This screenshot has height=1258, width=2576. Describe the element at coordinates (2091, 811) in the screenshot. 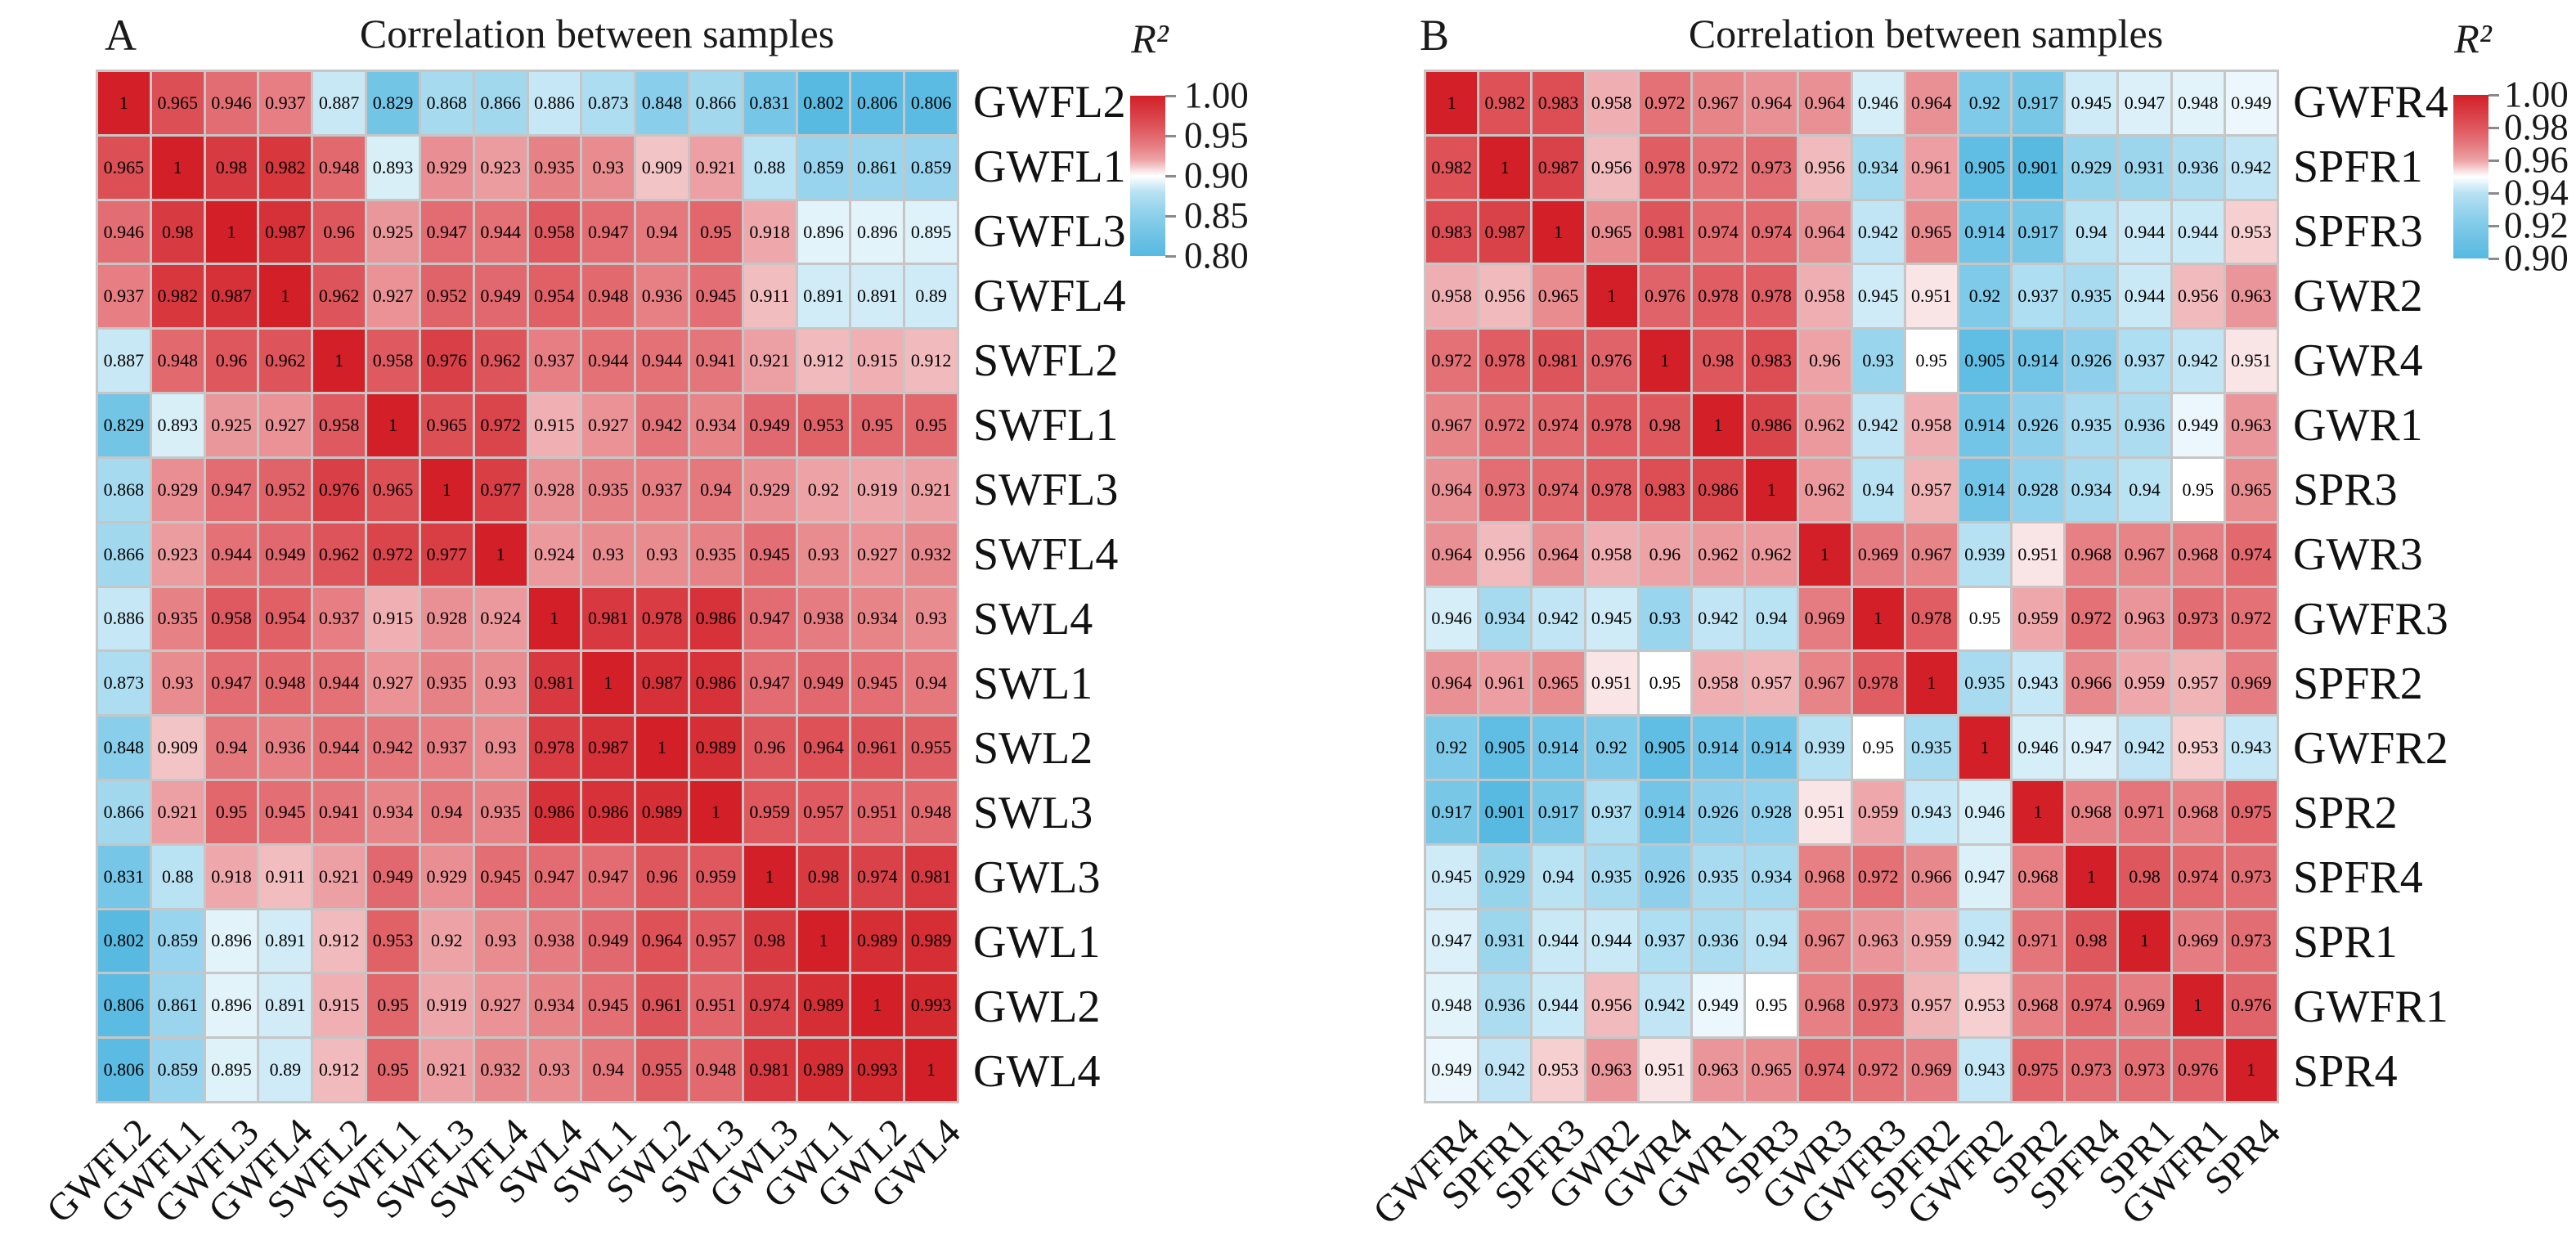

I see `heatmap-cell: 0.968` at that location.